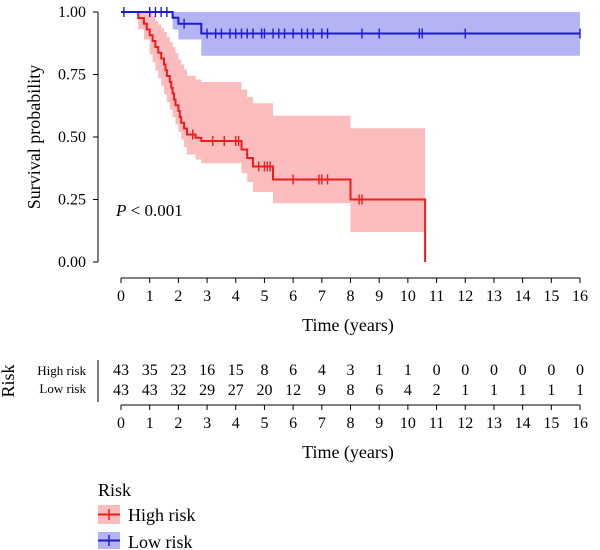  What do you see at coordinates (293, 390) in the screenshot?
I see `risk-count-low-risk: 12` at bounding box center [293, 390].